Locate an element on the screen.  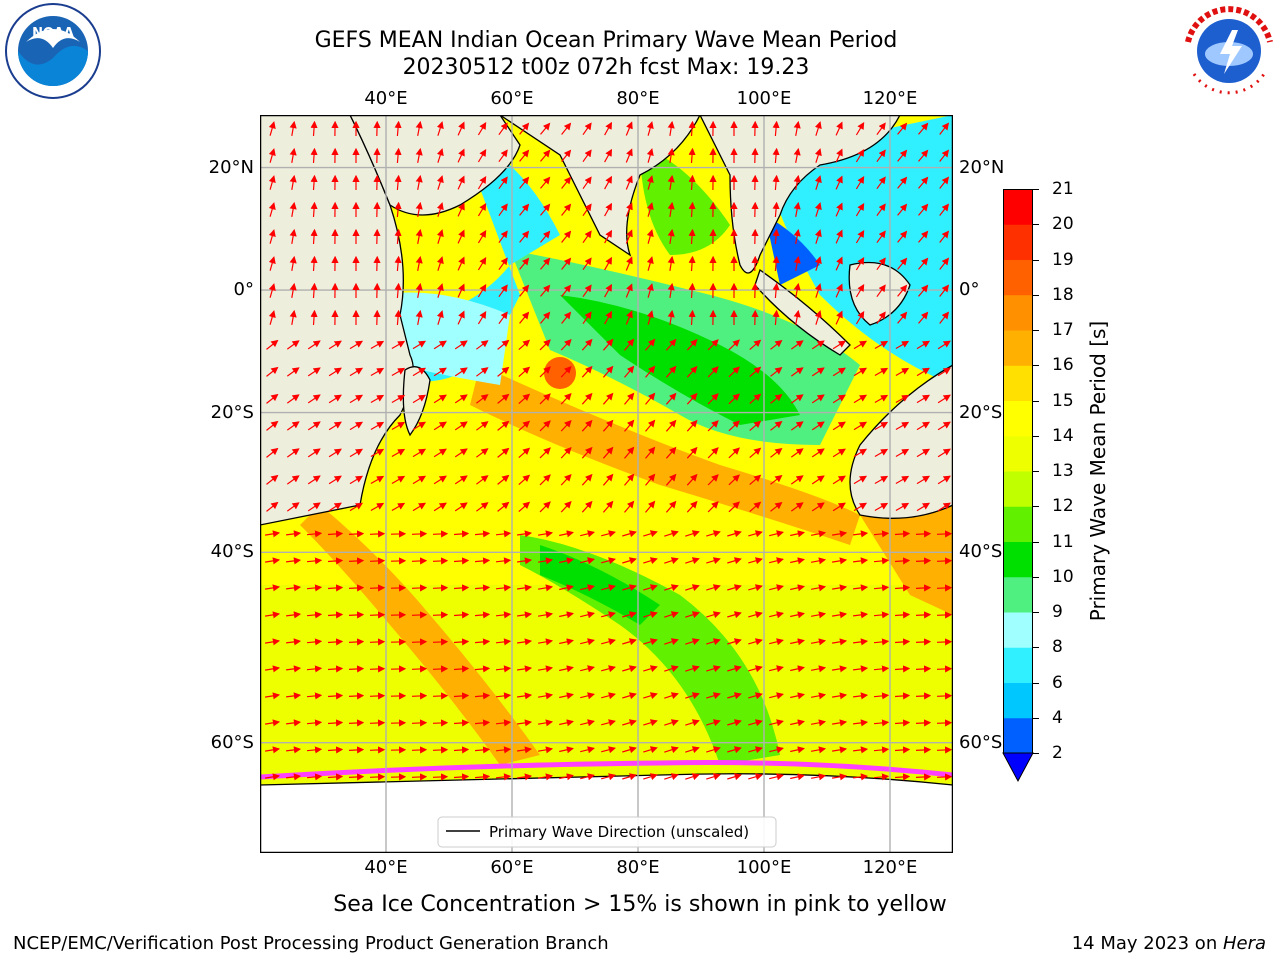
colorbar-extend is located at coordinates (1018, 767).